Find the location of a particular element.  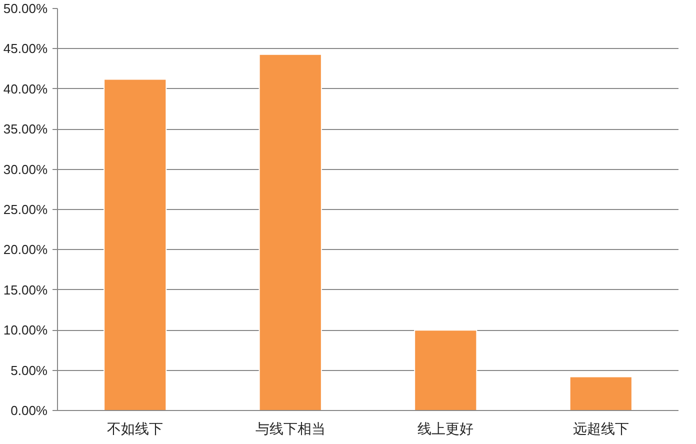

y-tick-label: 35.00% is located at coordinates (25, 129).